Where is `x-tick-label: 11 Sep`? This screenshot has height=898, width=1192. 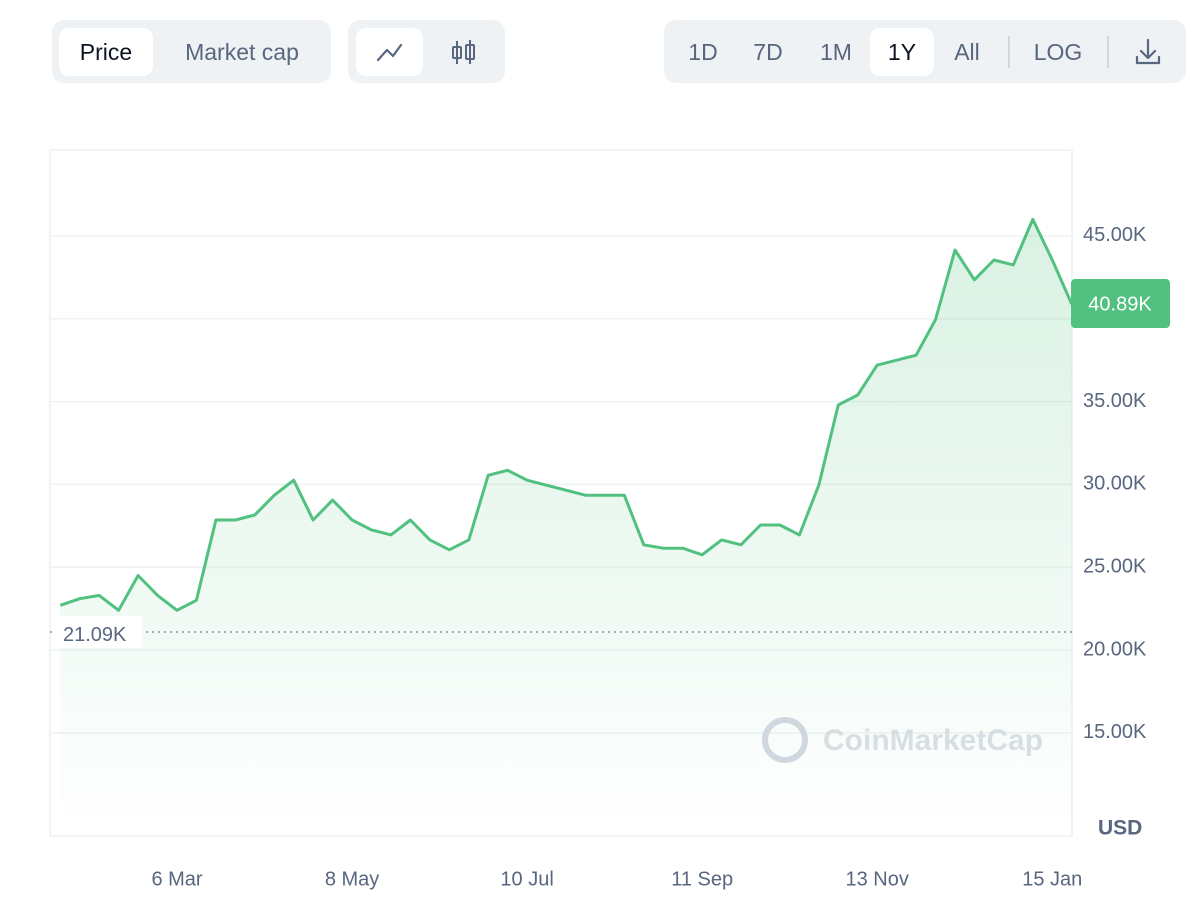 x-tick-label: 11 Sep is located at coordinates (702, 879).